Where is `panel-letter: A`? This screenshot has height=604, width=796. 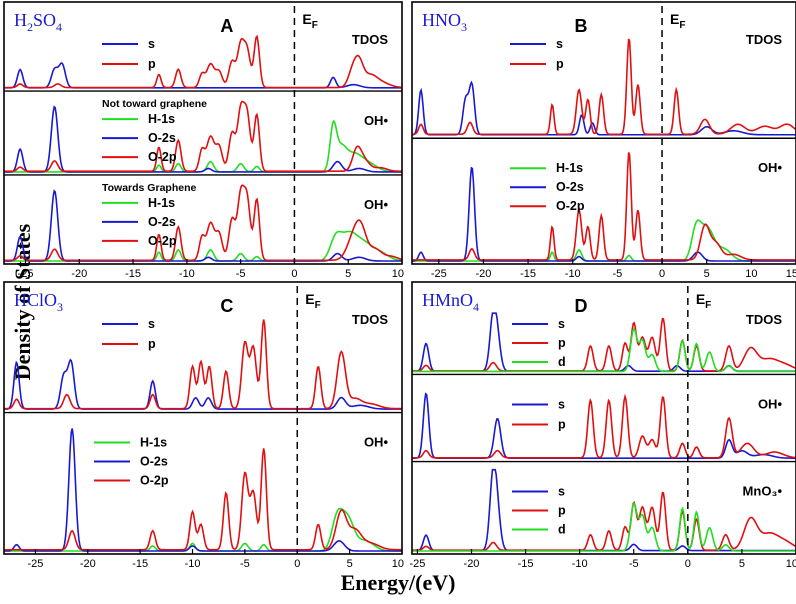 panel-letter: A is located at coordinates (226, 26).